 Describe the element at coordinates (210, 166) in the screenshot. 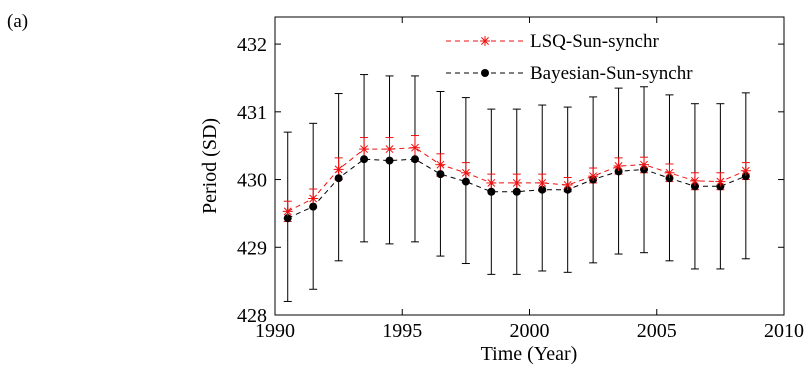

I see `y-axis-label: Period (SD)` at that location.